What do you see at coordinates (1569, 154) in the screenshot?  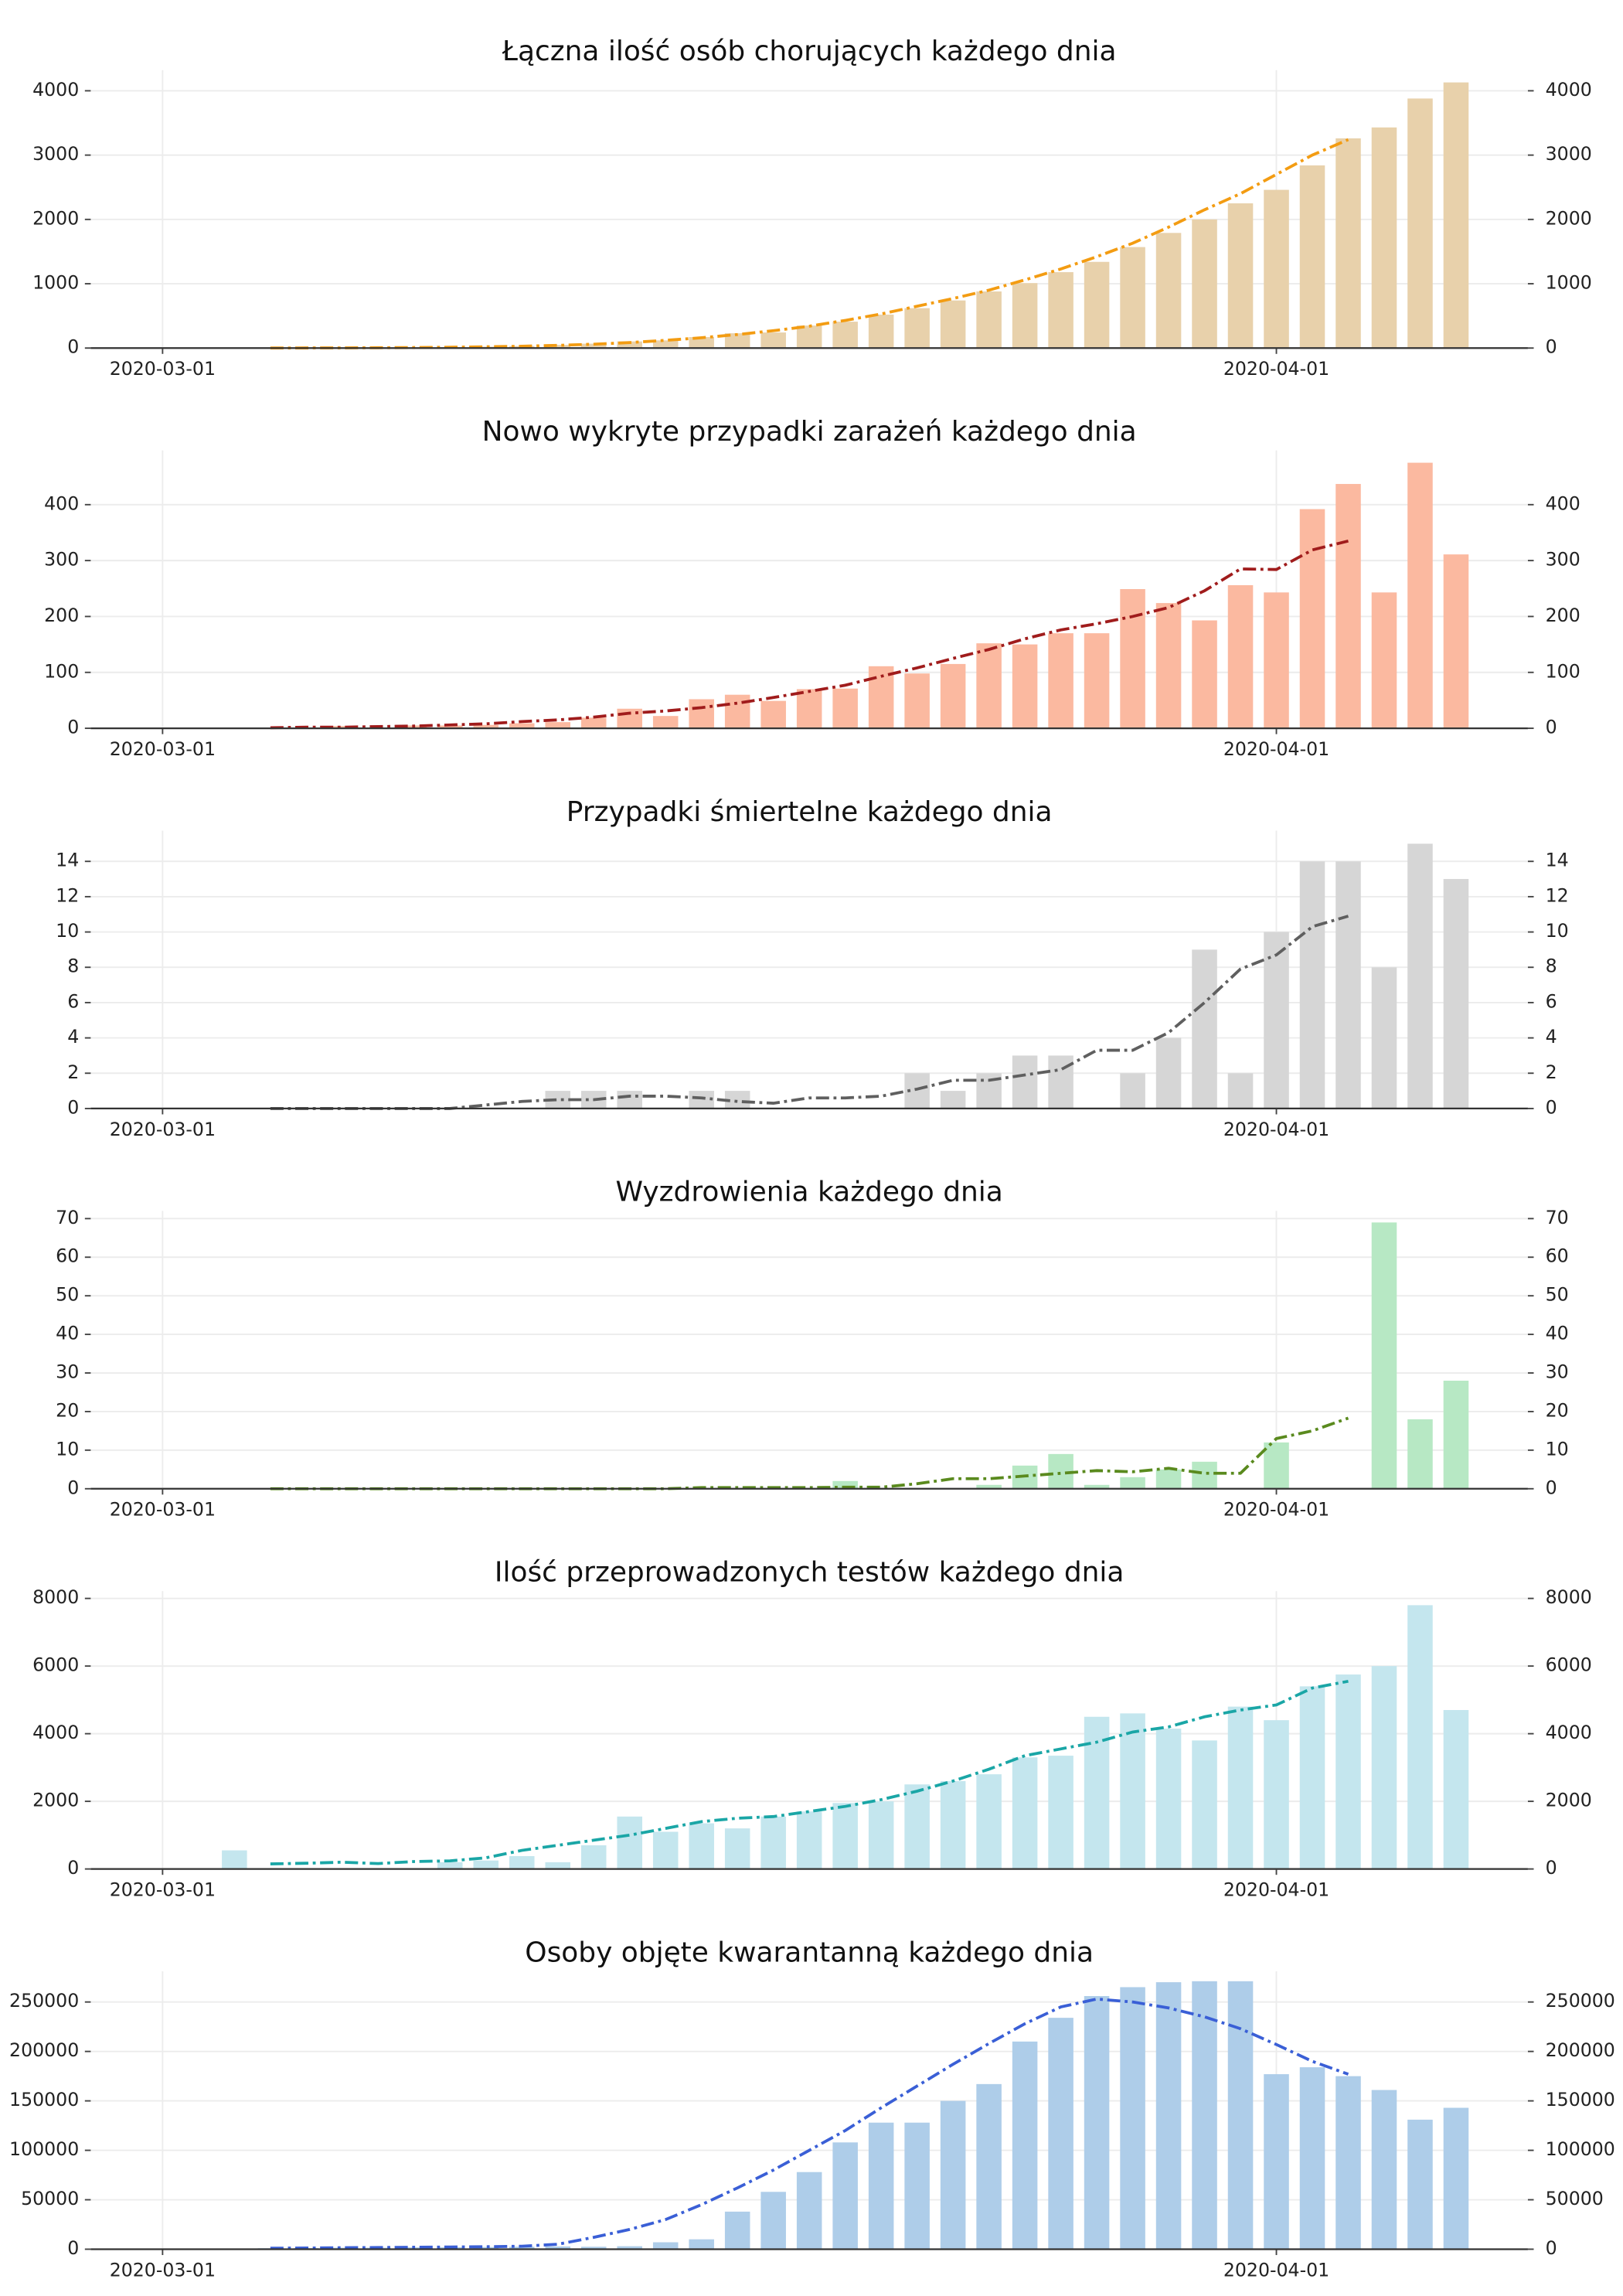 I see `y2-tick-label: 3000` at bounding box center [1569, 154].